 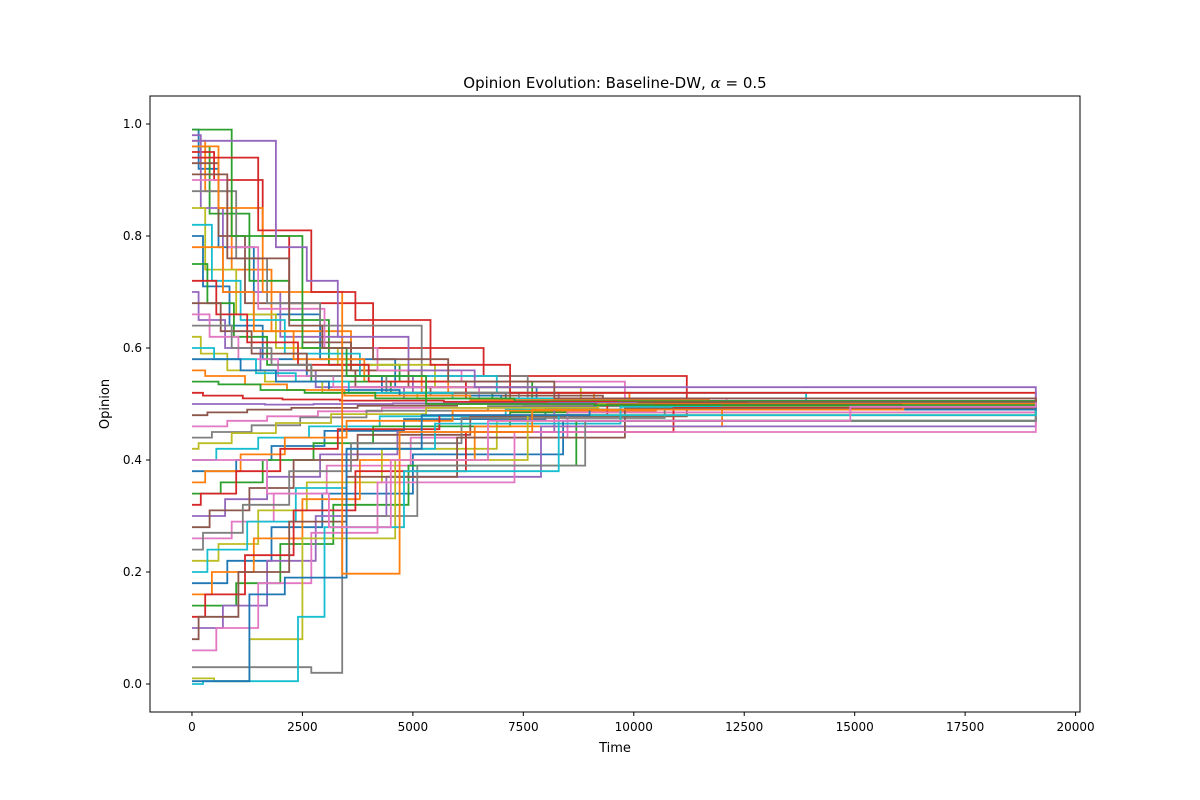 I want to click on x-tick-label: 2500, so click(x=302, y=727).